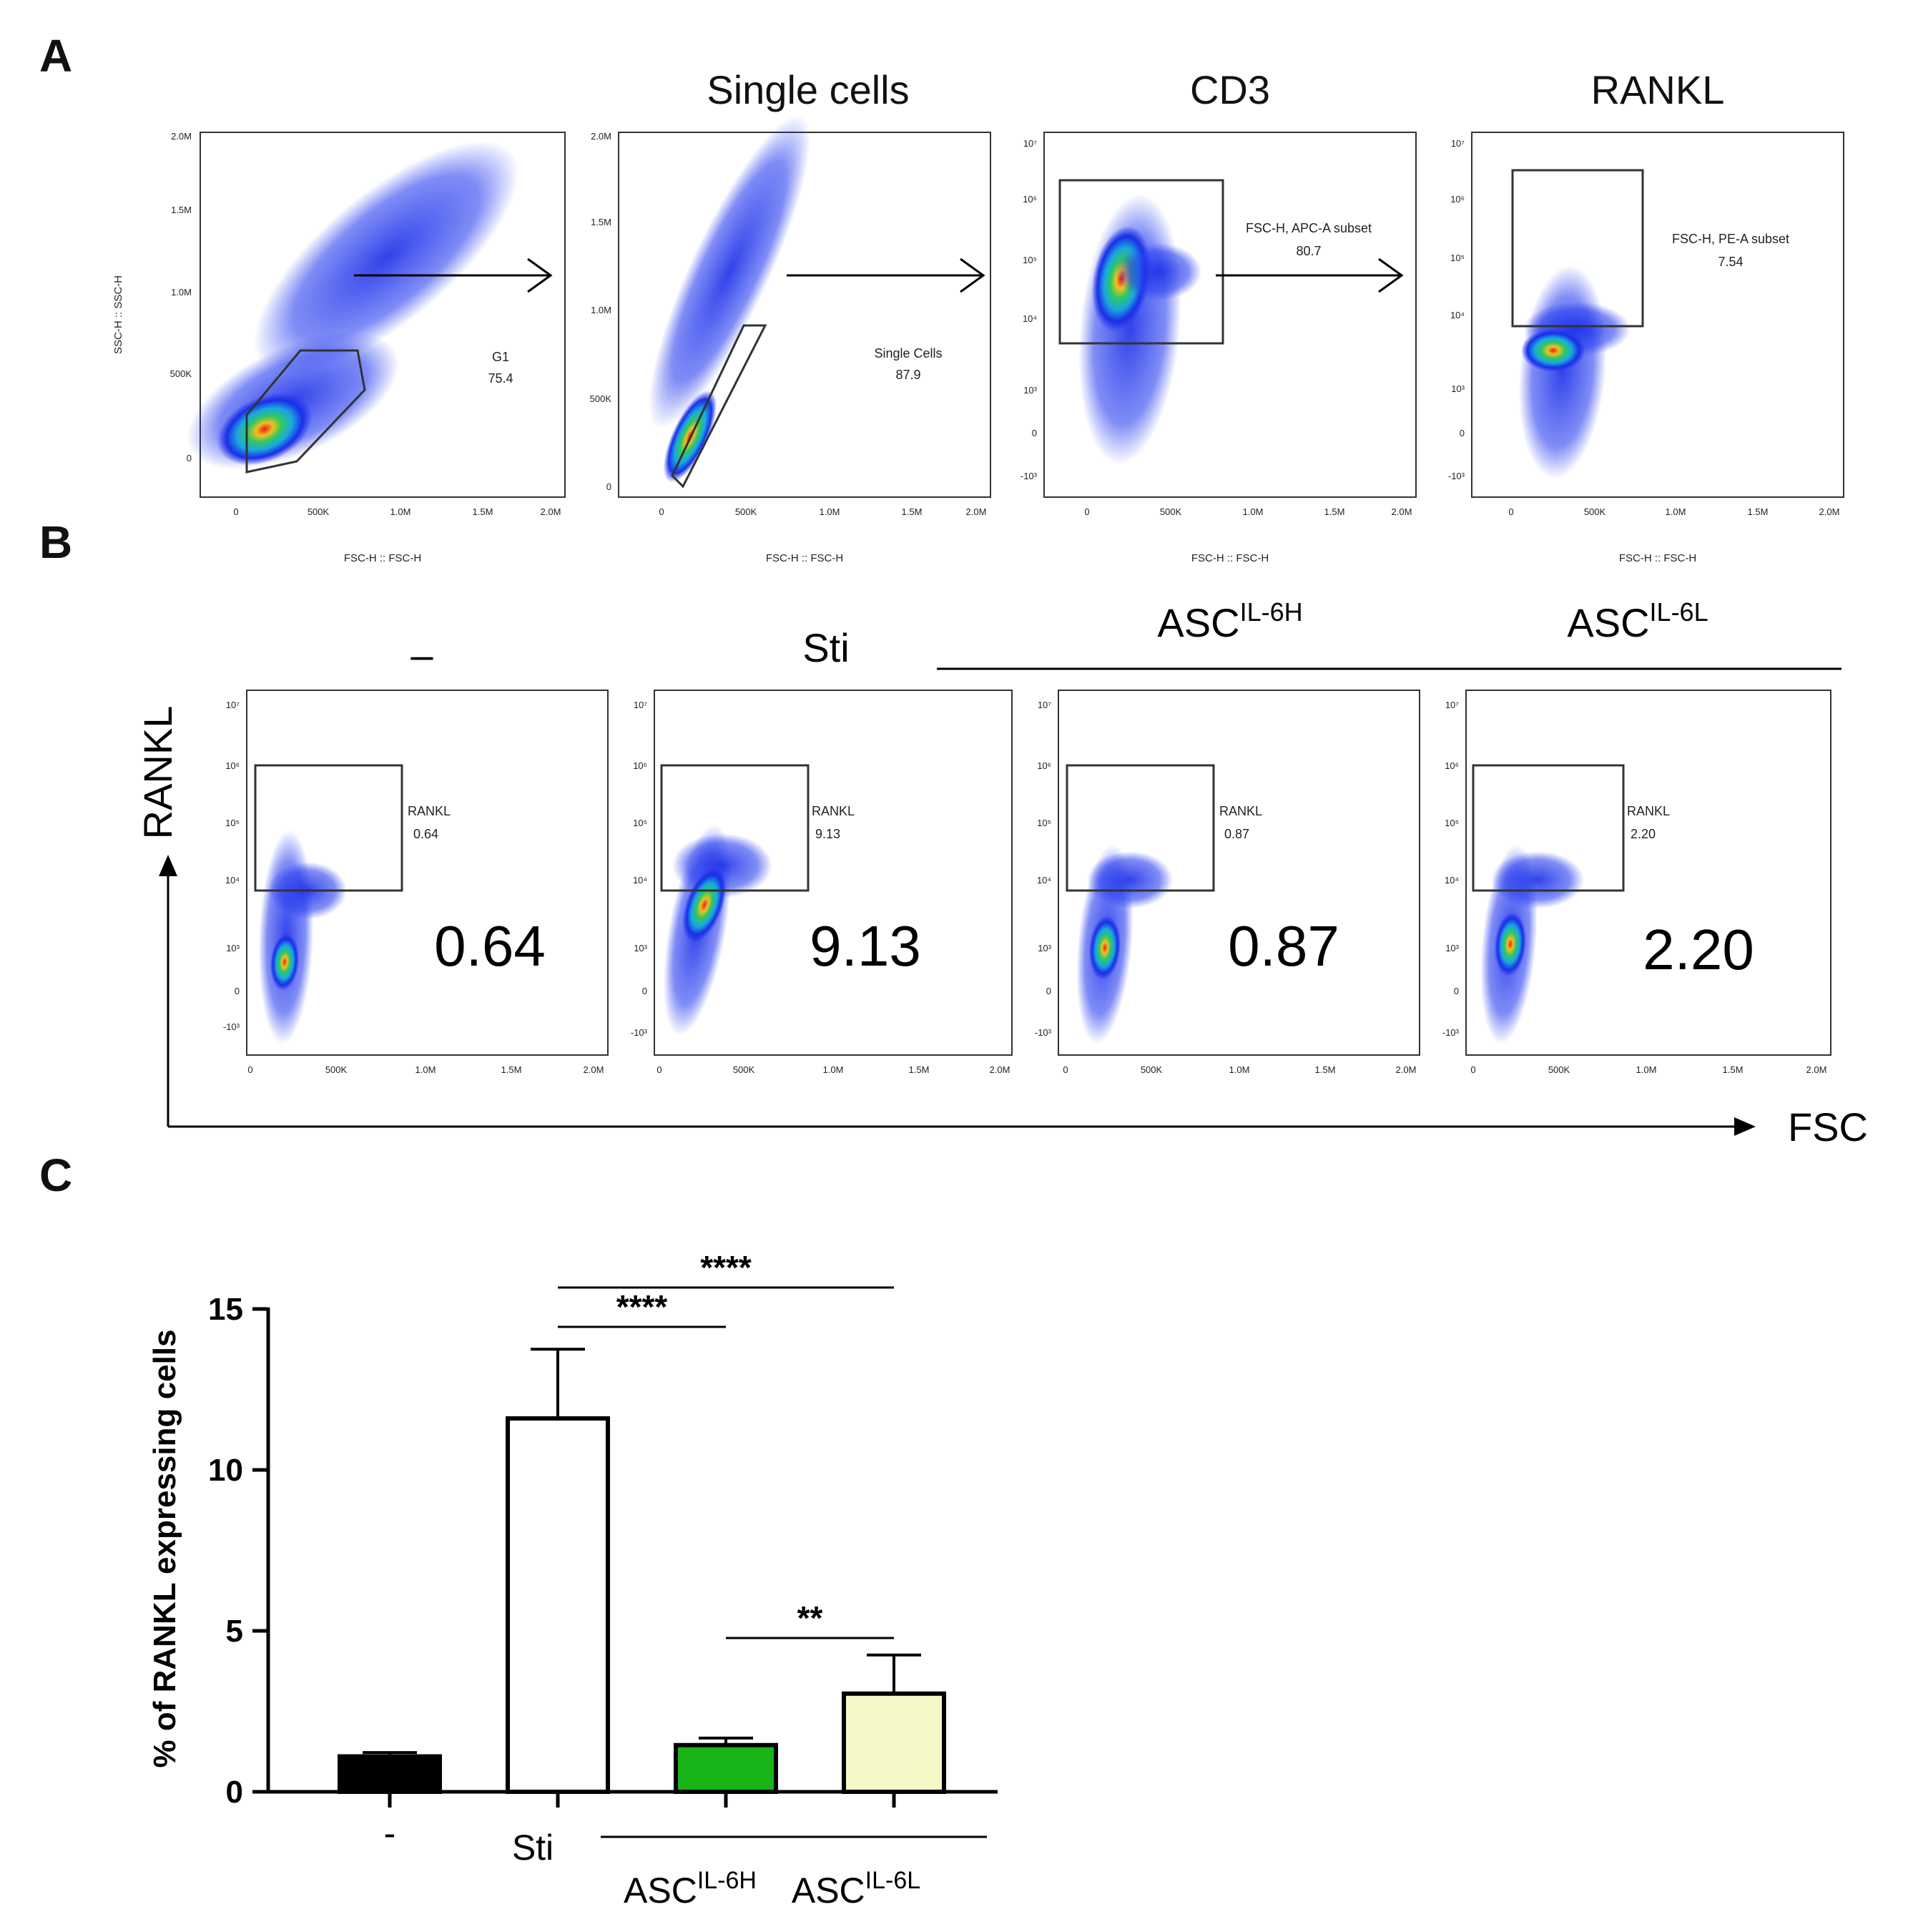 The image size is (1908, 1932). I want to click on gate-name: RANKL, so click(833, 811).